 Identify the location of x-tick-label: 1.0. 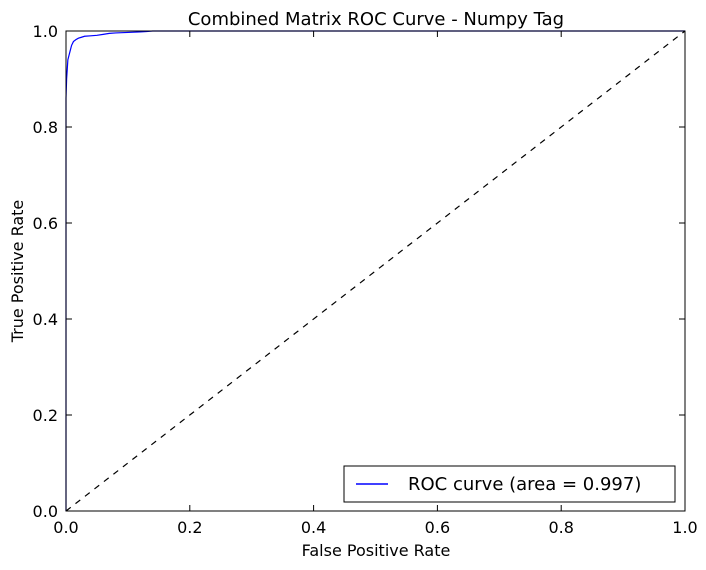
(684, 527).